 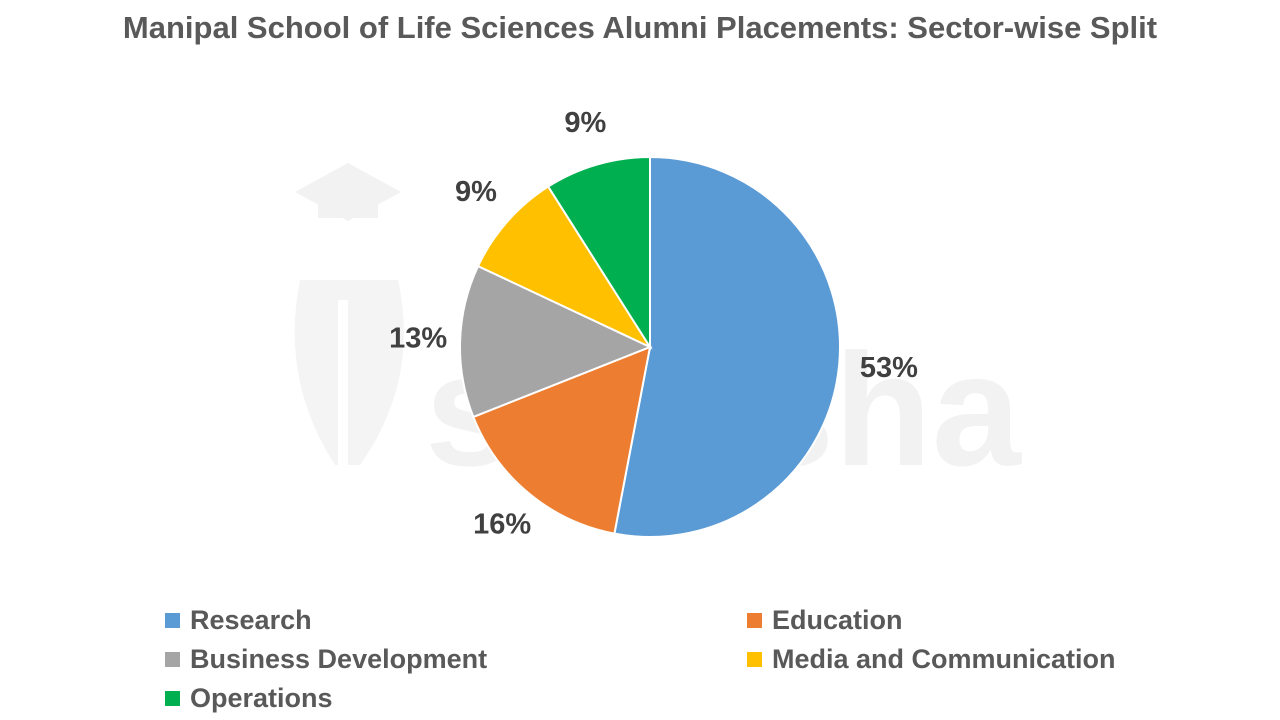 I want to click on legend-label: Research, so click(x=251, y=619).